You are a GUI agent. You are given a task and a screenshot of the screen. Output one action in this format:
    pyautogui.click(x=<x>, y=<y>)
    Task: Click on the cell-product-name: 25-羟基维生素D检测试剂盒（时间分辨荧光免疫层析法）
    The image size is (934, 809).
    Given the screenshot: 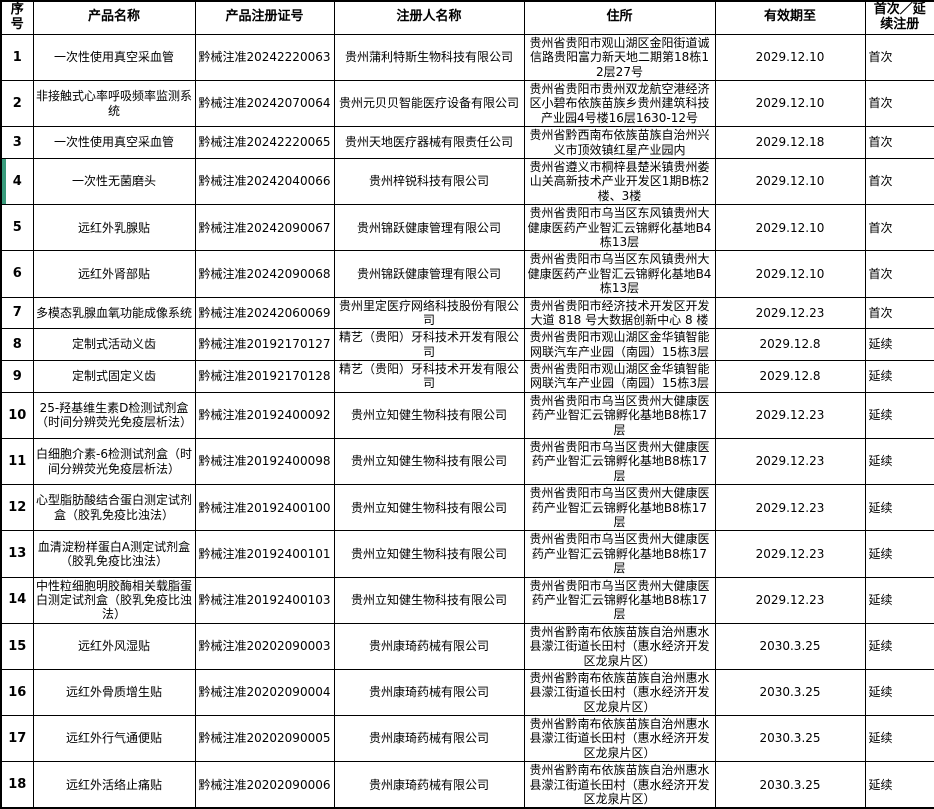 What is the action you would take?
    pyautogui.click(x=114, y=415)
    